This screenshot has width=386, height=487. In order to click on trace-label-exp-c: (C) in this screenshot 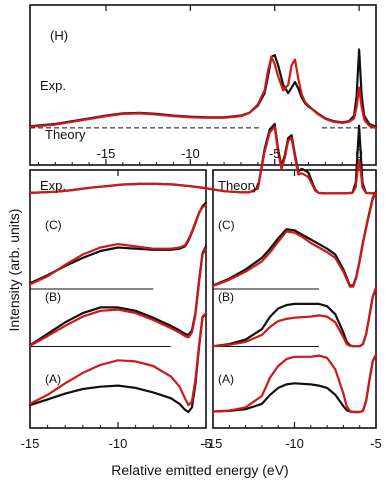, I will do `click(53, 225)`.